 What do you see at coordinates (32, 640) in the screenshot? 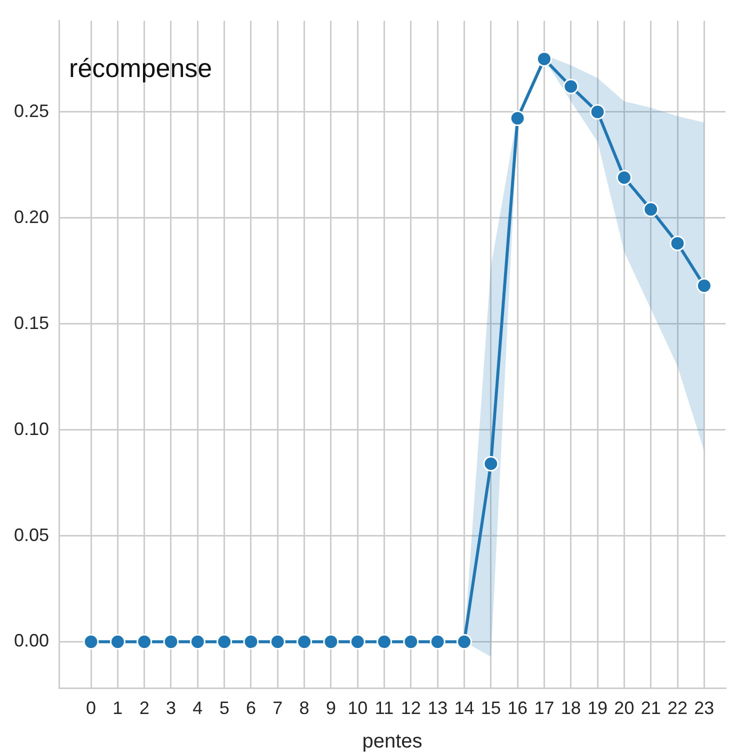
I see `y-tick-label: 0.00` at bounding box center [32, 640].